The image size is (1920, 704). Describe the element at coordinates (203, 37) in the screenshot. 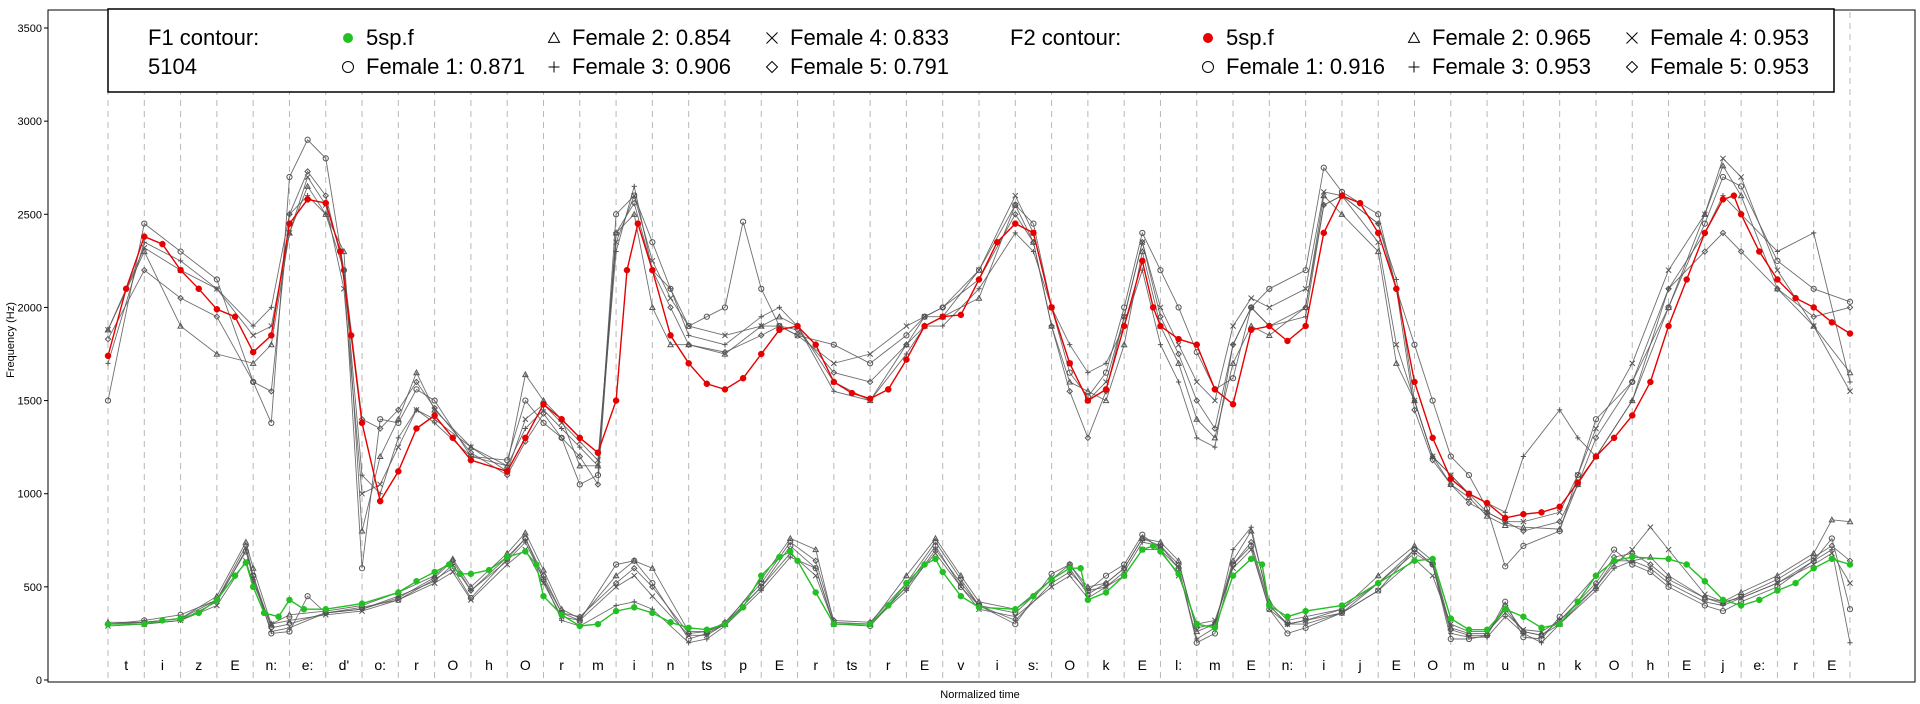

I see `legend-f1-header: F1 contour:` at that location.